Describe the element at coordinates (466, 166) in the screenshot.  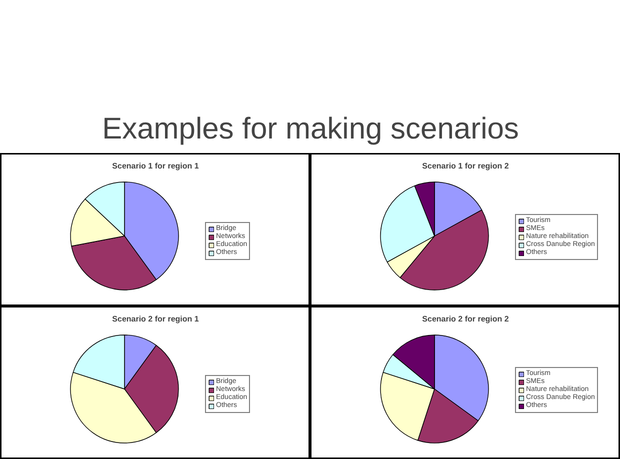
I see `chart-title: Scenario 1 for region 2` at that location.